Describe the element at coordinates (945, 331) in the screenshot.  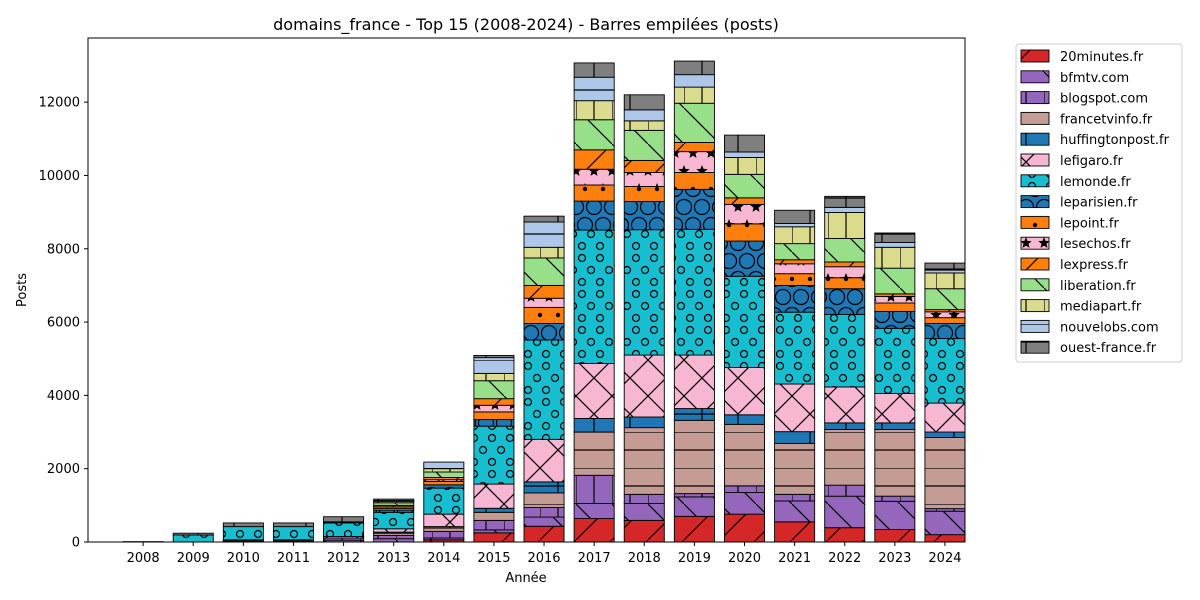
I see `bar-segment-leparisien-fr-2024` at that location.